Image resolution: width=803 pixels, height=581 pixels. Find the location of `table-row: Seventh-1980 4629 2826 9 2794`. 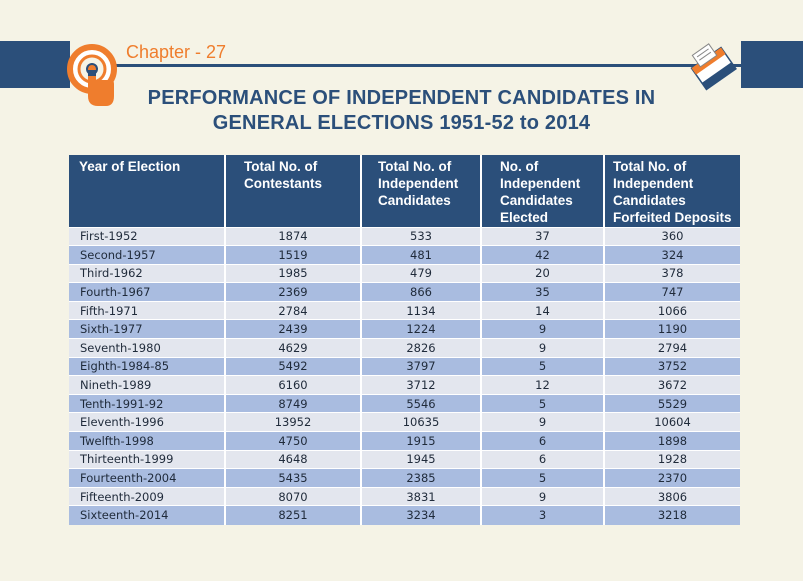

table-row: Seventh-1980 4629 2826 9 2794 is located at coordinates (404, 348).